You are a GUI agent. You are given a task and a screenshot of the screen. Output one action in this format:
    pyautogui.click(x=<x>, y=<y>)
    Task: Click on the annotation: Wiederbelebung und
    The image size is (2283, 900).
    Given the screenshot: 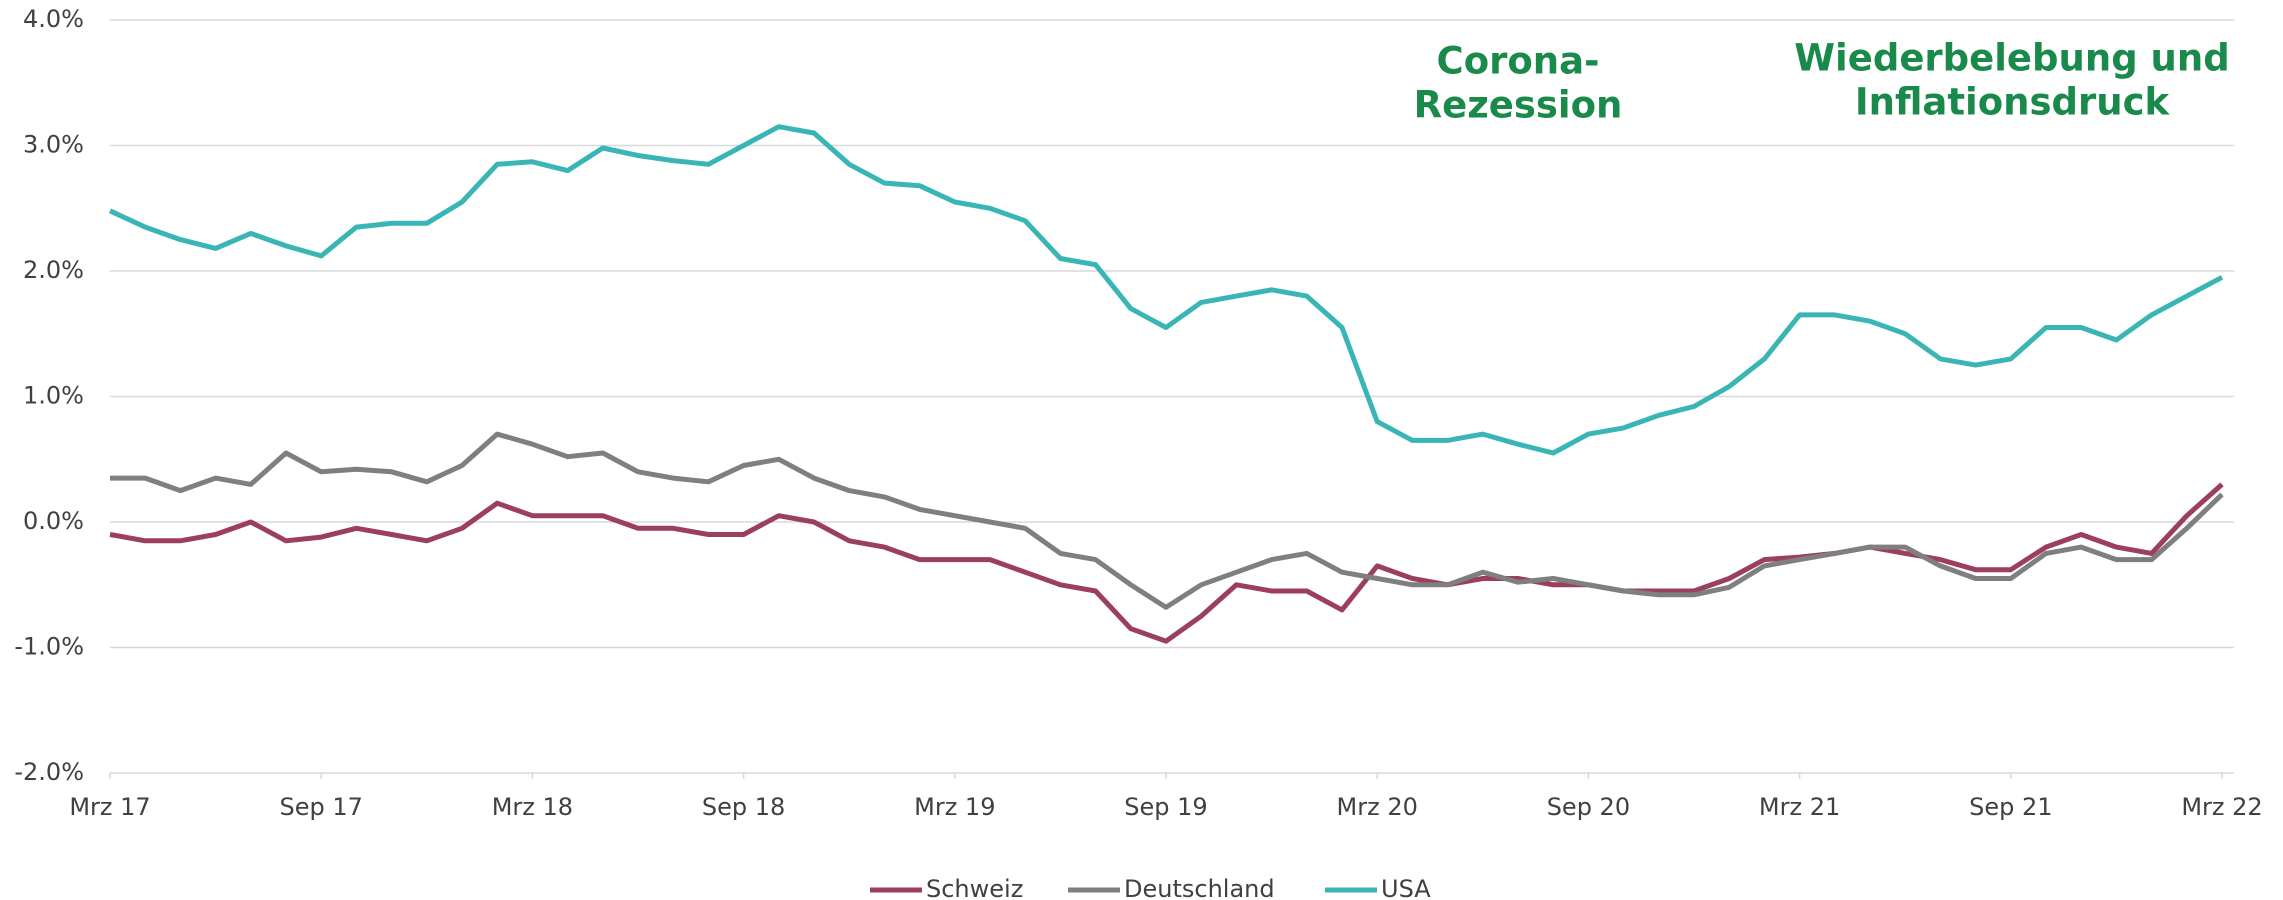 What is the action you would take?
    pyautogui.click(x=2011, y=58)
    